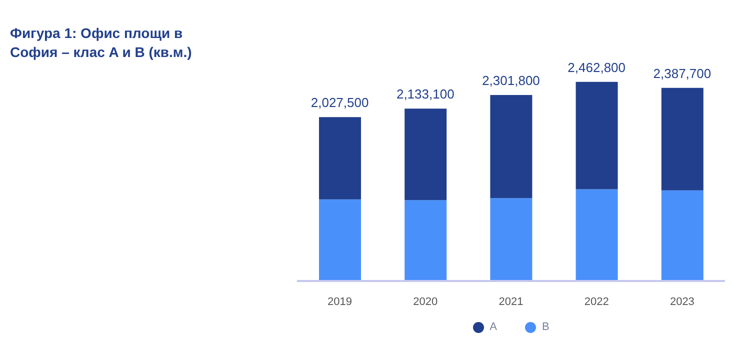 This screenshot has height=356, width=740. I want to click on legend-label: B, so click(545, 327).